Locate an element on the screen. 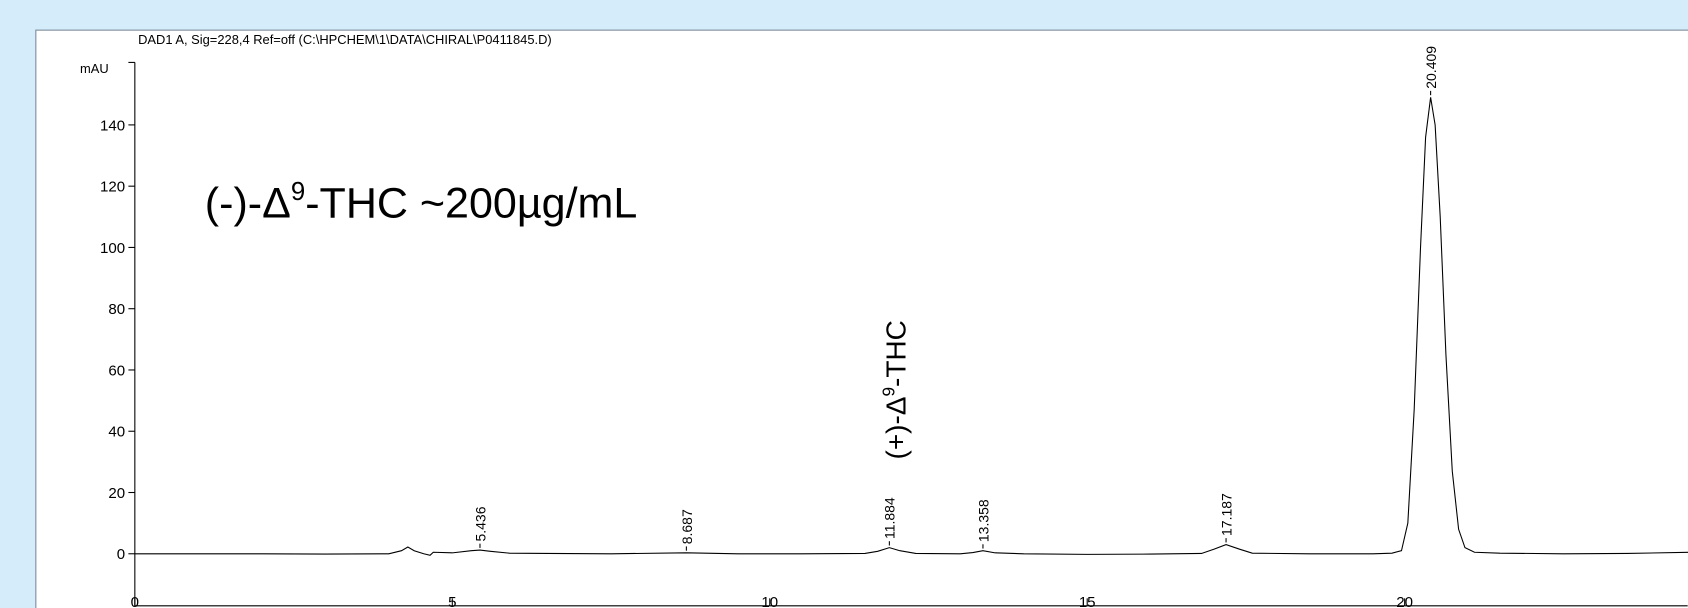 The height and width of the screenshot is (608, 1688). y-tick-label: 140 is located at coordinates (112, 125).